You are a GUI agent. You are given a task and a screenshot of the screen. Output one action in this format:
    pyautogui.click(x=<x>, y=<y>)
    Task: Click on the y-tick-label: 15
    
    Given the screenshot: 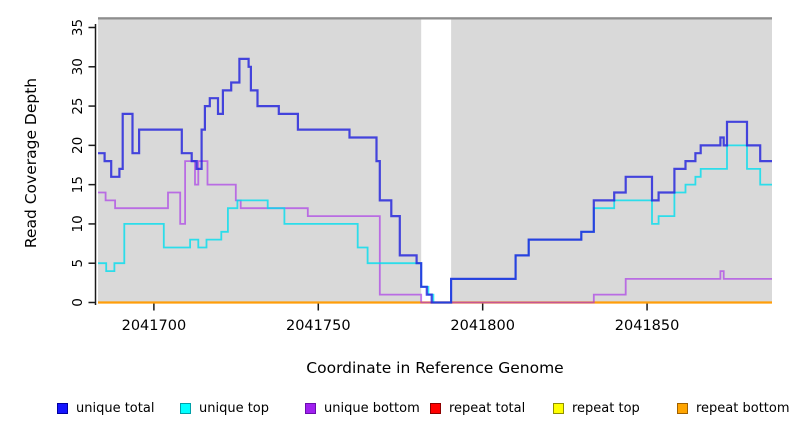 What is the action you would take?
    pyautogui.click(x=78, y=184)
    